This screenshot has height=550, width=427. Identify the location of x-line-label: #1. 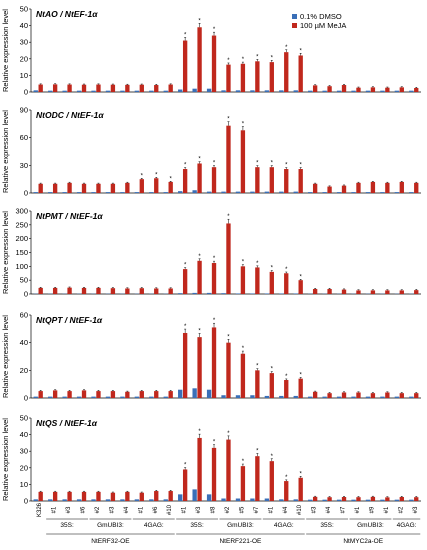
(387, 509).